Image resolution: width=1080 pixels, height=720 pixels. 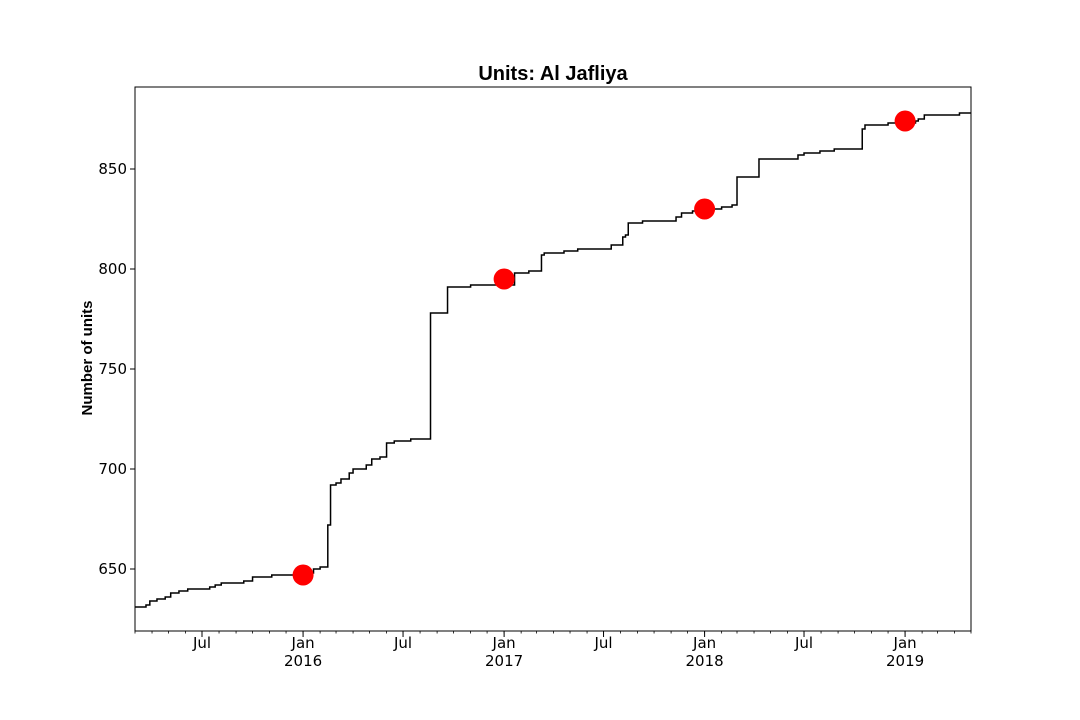 What do you see at coordinates (553, 74) in the screenshot?
I see `chart-title: Units: Al Jafliya` at bounding box center [553, 74].